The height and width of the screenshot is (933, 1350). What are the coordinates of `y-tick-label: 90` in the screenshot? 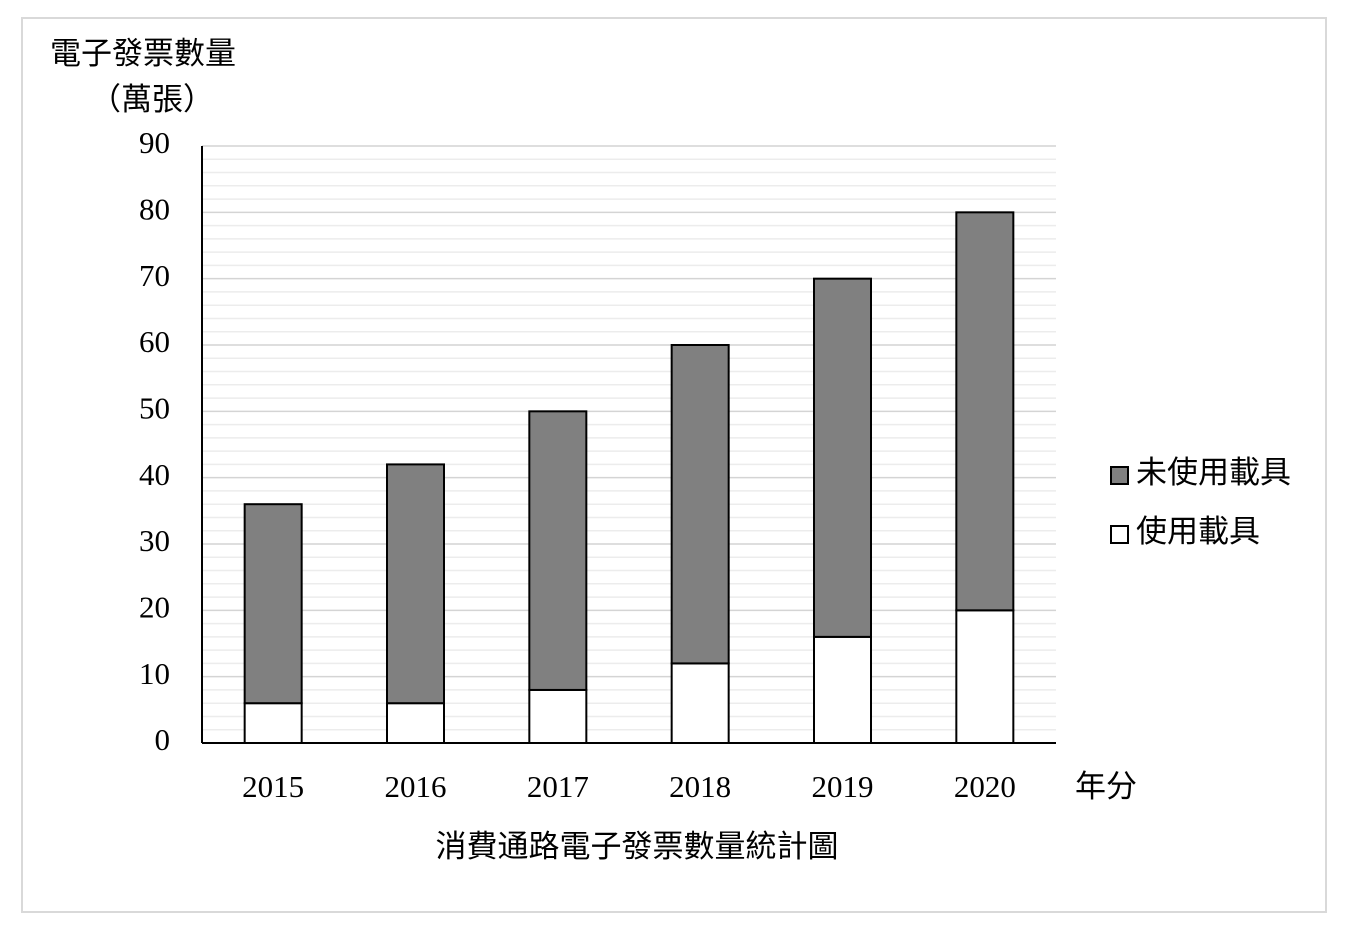 It's located at (154, 142).